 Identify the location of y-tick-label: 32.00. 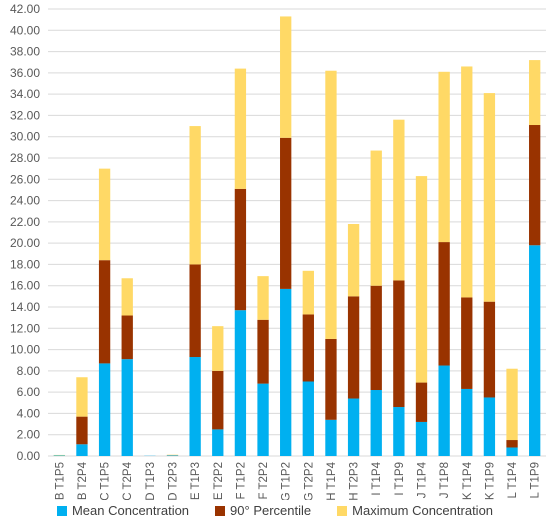
(25, 115).